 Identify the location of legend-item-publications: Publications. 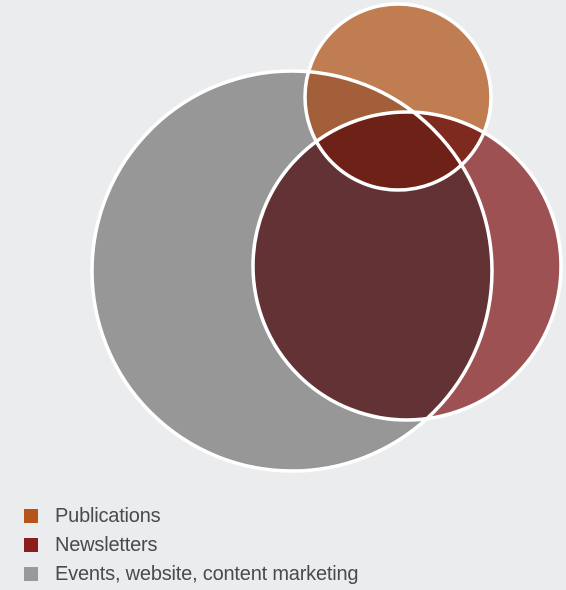
(191, 516).